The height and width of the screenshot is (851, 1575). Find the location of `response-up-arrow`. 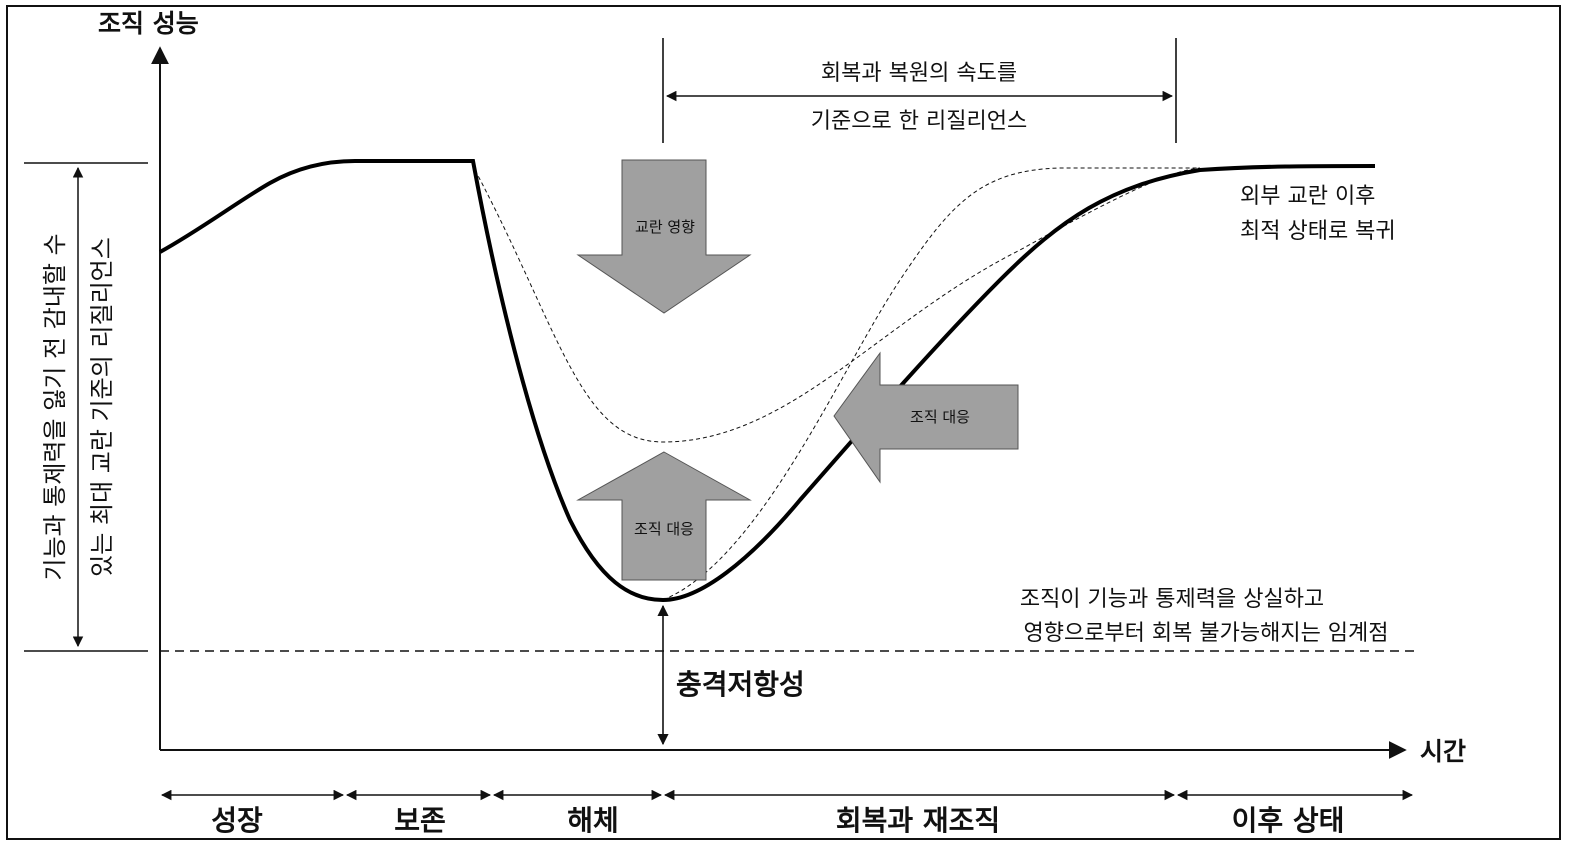

response-up-arrow is located at coordinates (664, 516).